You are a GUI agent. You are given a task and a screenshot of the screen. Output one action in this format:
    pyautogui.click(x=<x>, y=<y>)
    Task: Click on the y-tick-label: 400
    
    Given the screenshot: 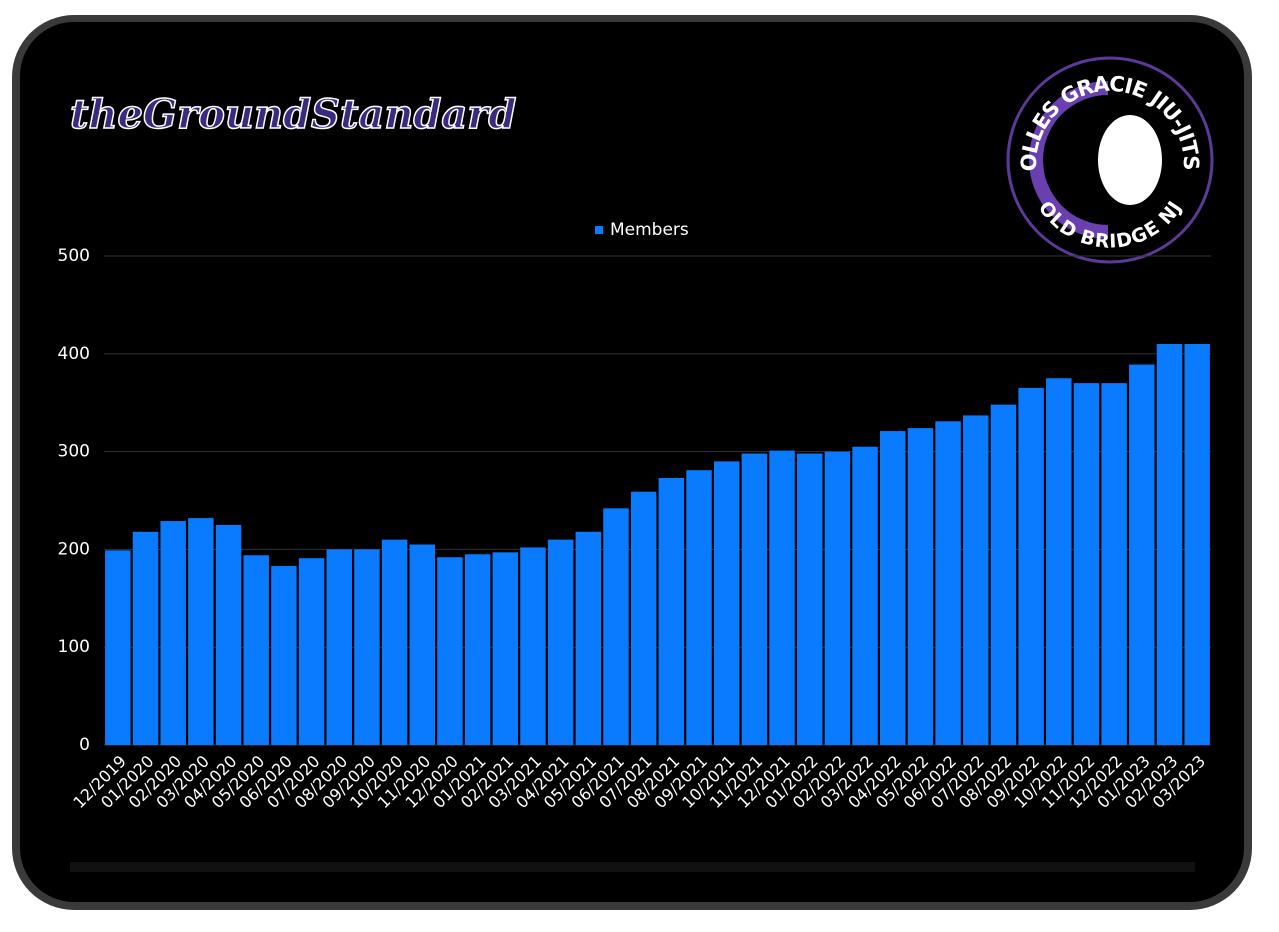 What is the action you would take?
    pyautogui.click(x=74, y=354)
    